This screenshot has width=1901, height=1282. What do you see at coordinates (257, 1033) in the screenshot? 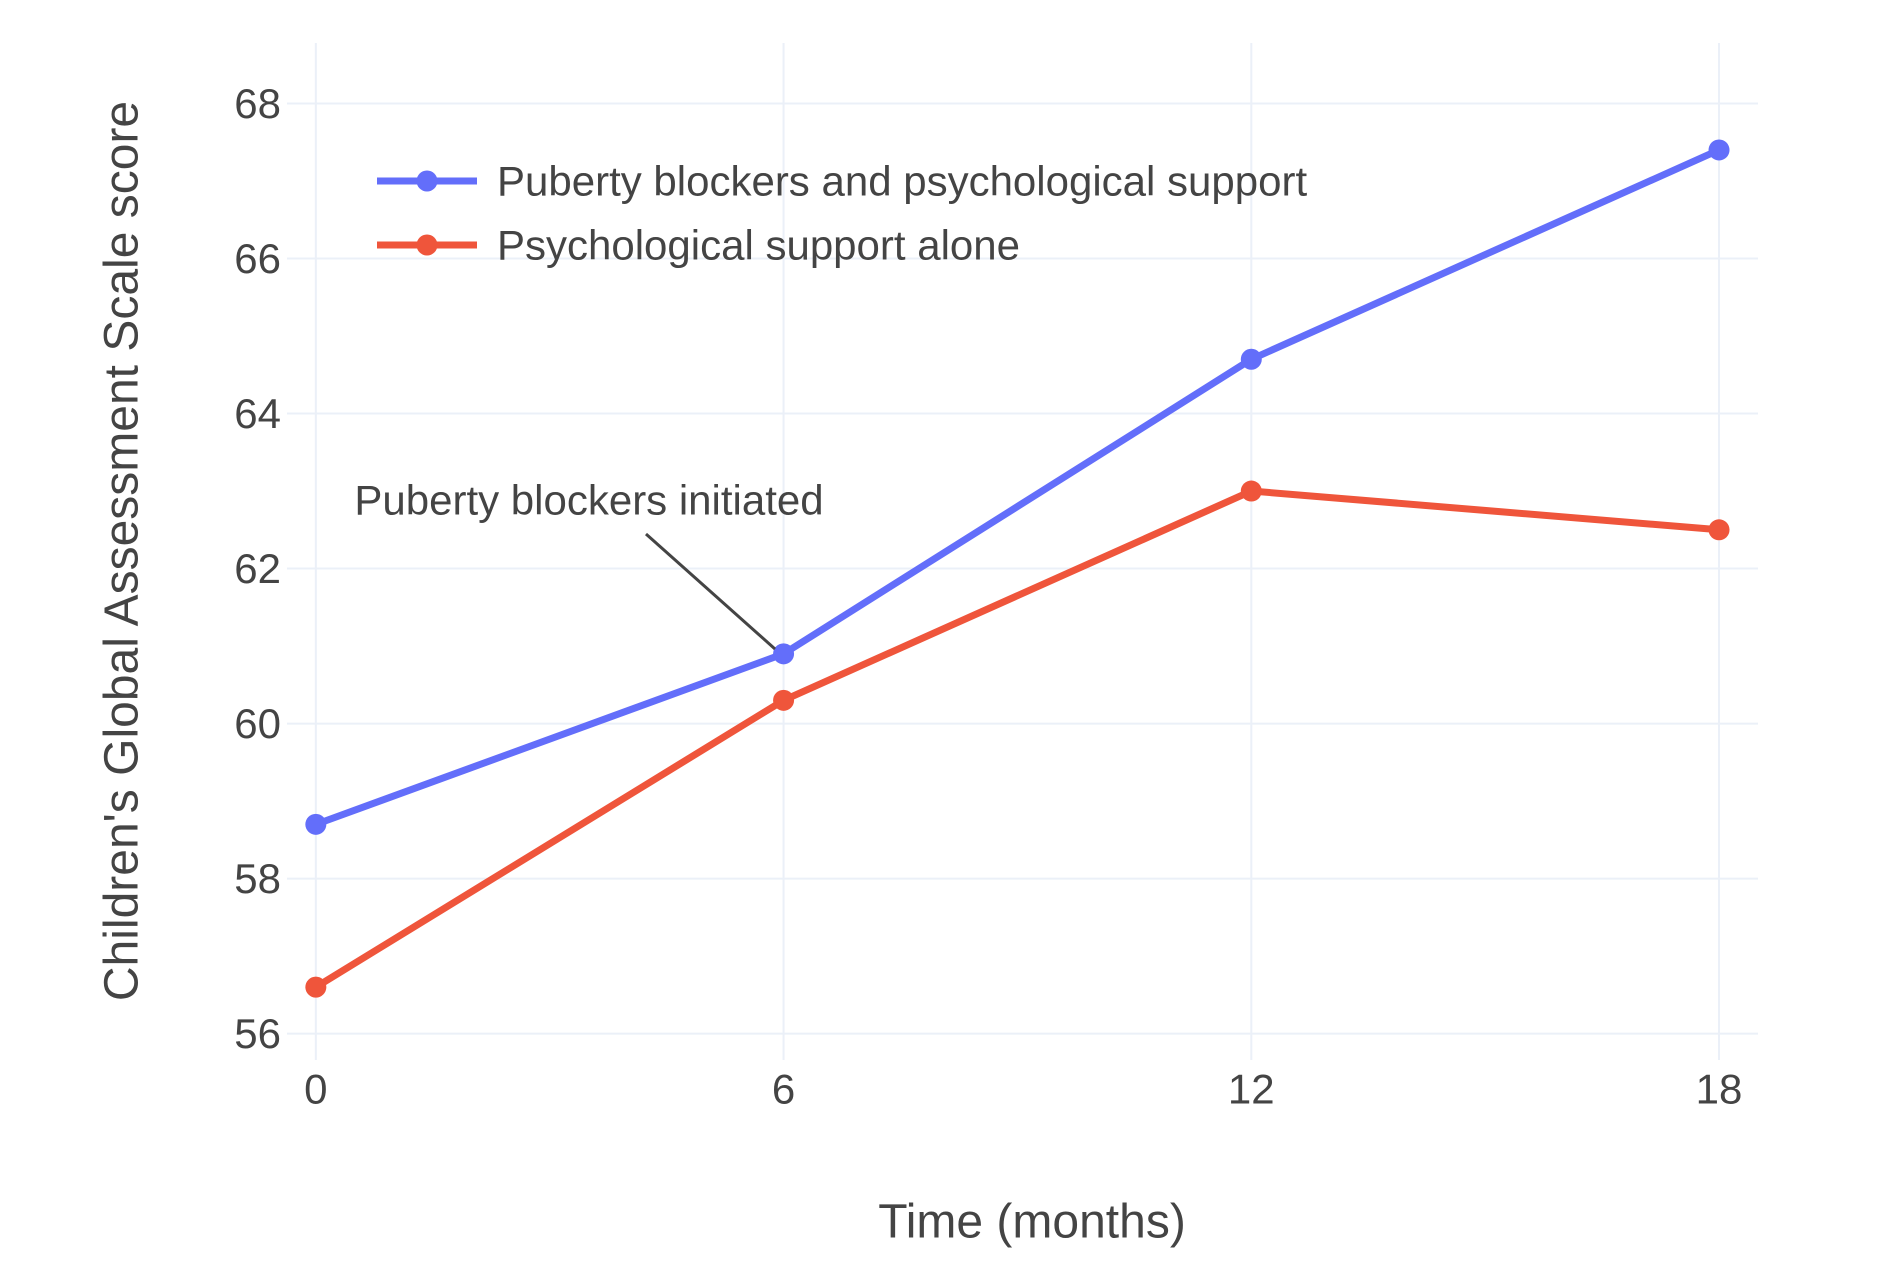
I see `y-tick-label-56: 56` at bounding box center [257, 1033].